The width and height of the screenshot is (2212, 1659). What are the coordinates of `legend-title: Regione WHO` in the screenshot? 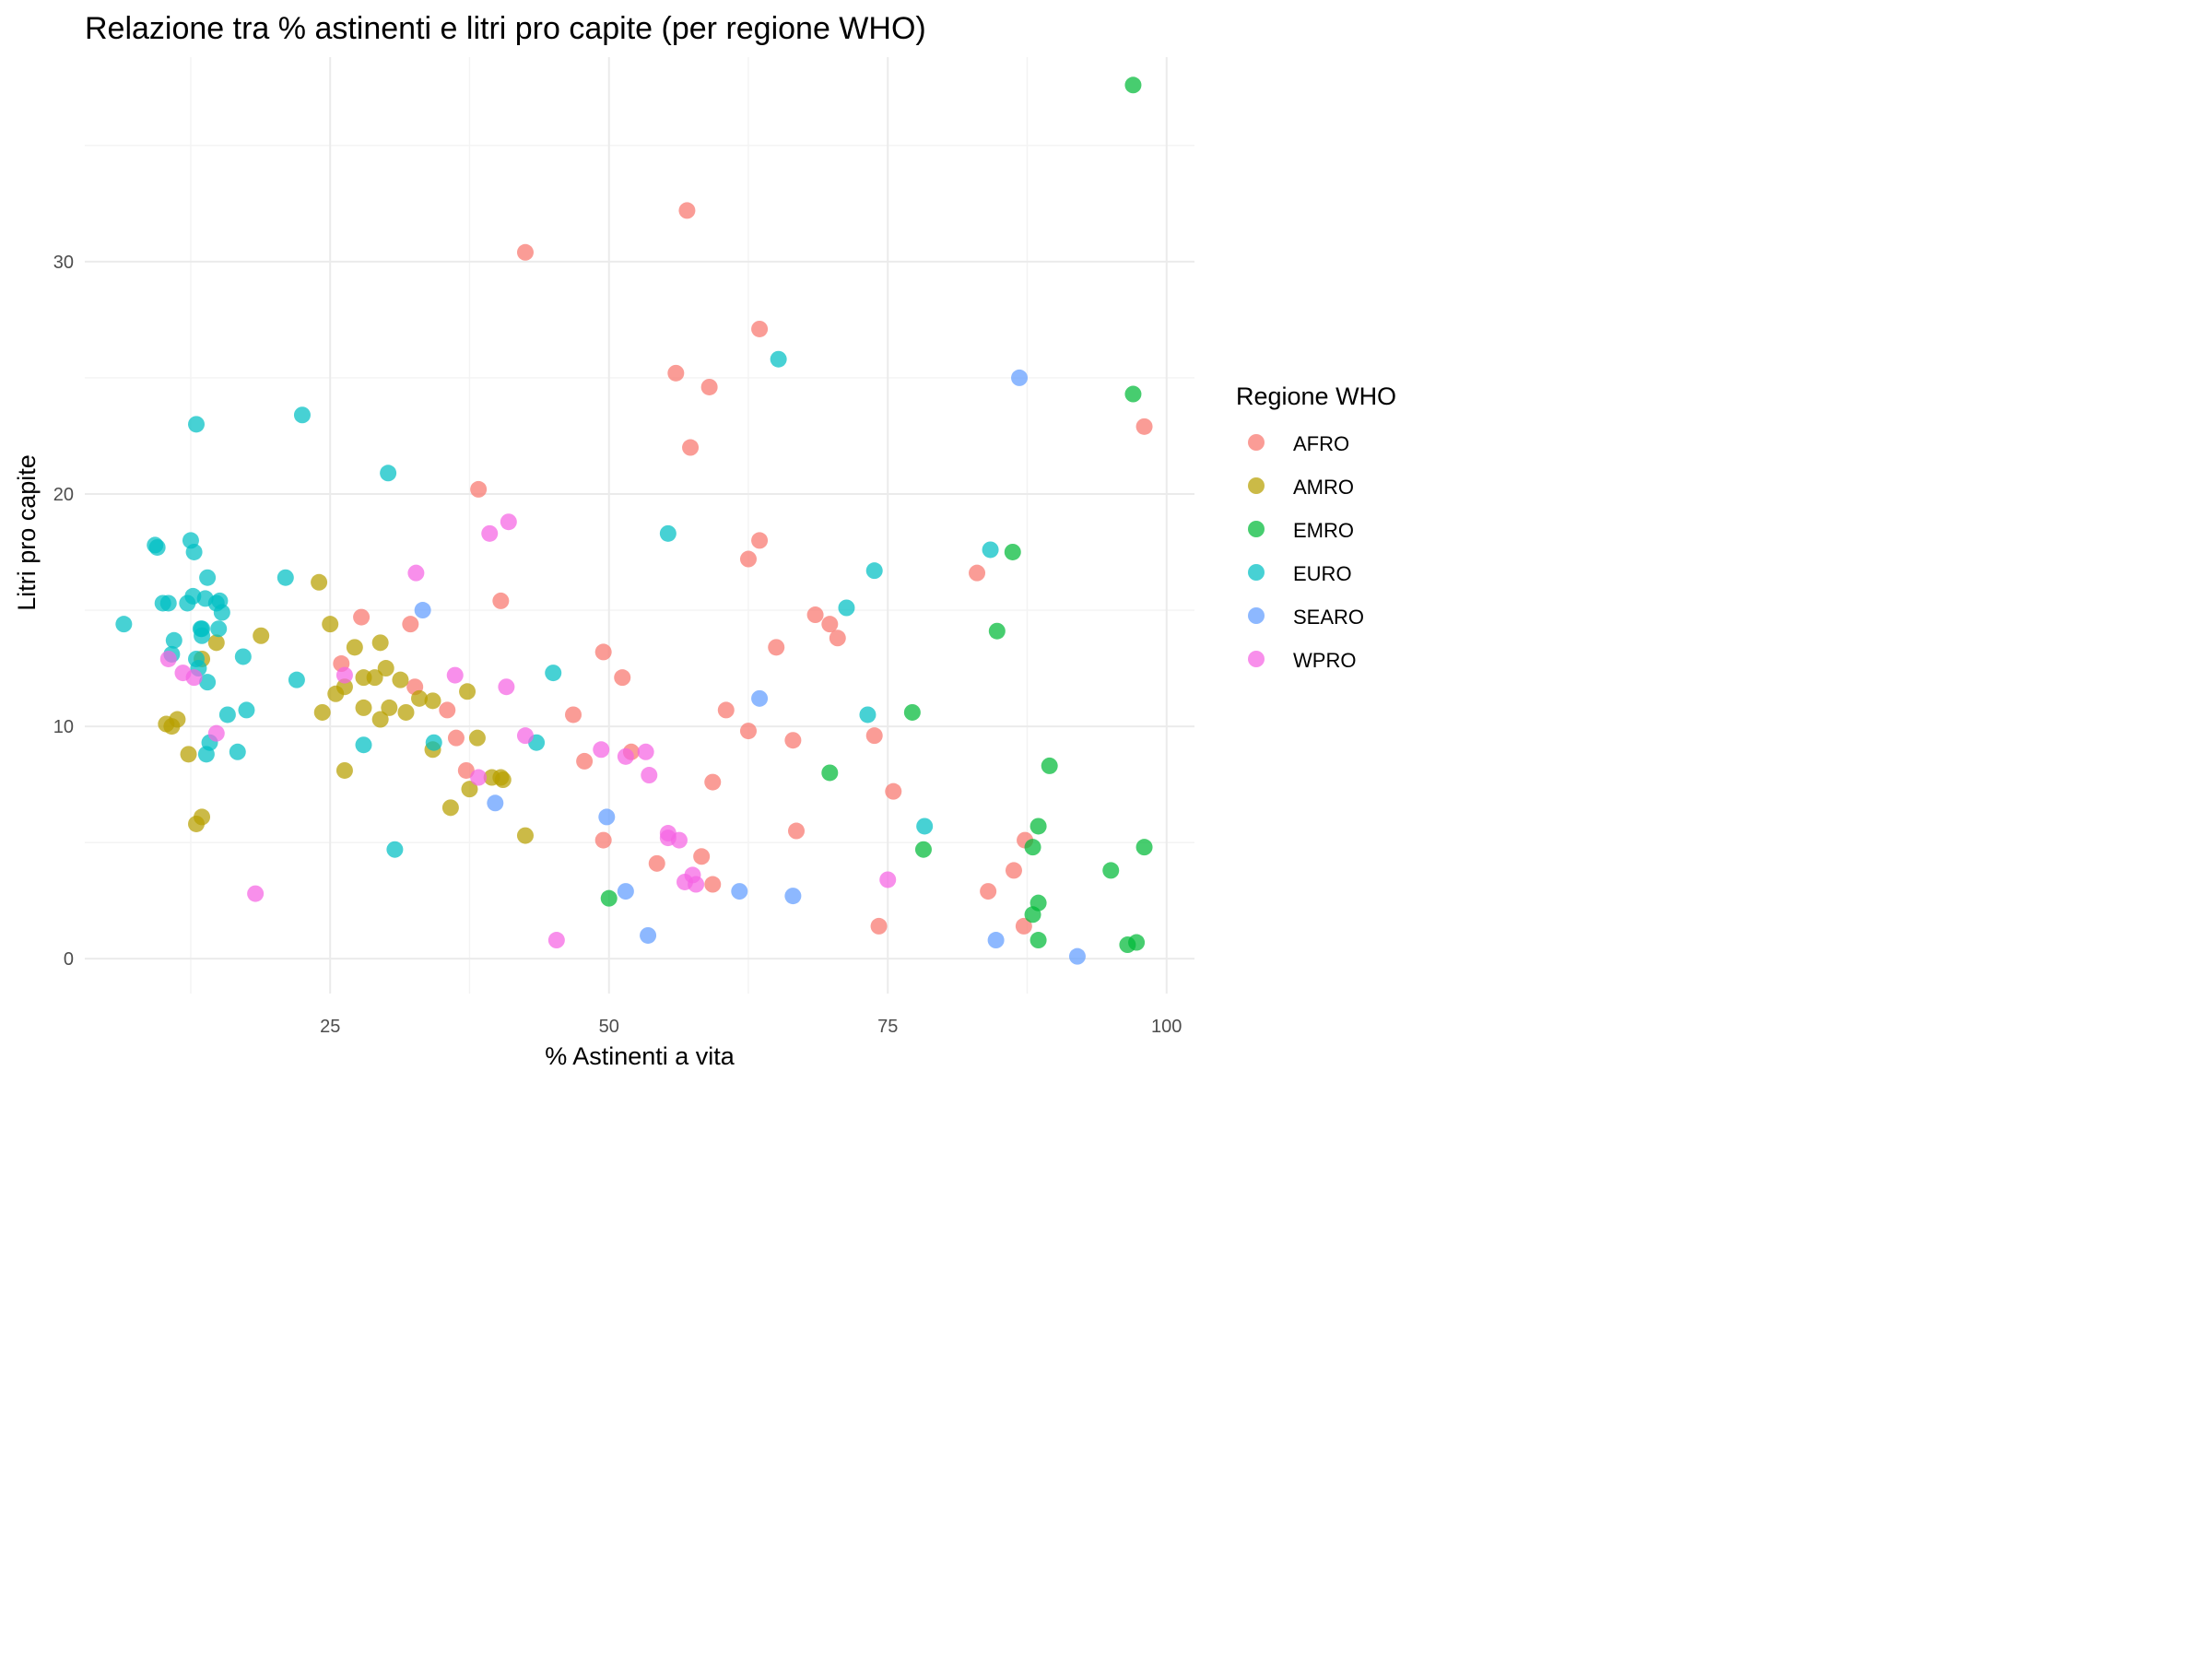 It's located at (1316, 396).